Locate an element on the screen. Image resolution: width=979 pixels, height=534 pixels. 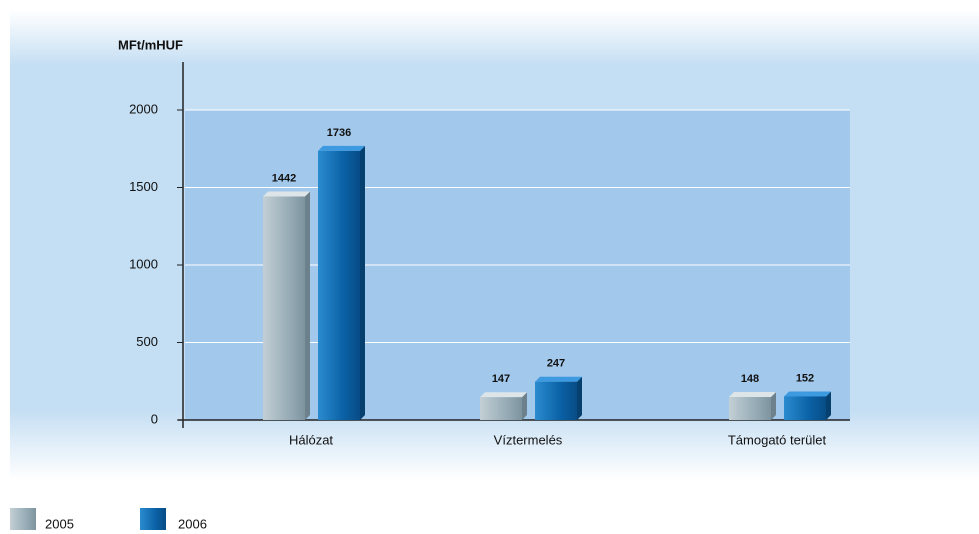
data-label: 147 is located at coordinates (501, 379).